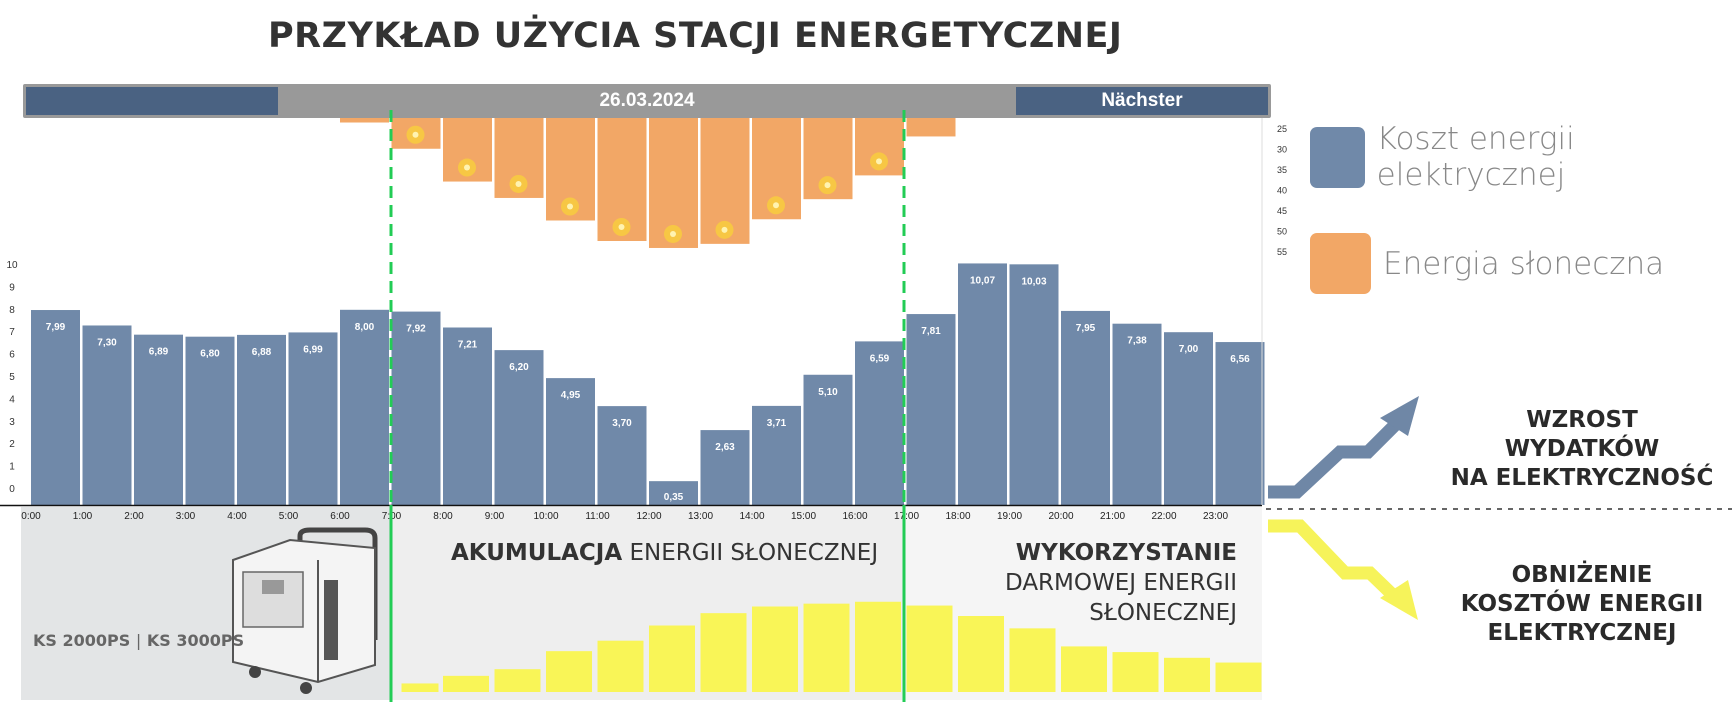 The image size is (1732, 710). Describe the element at coordinates (519, 367) in the screenshot. I see `cost-bar-label: 6,20` at that location.